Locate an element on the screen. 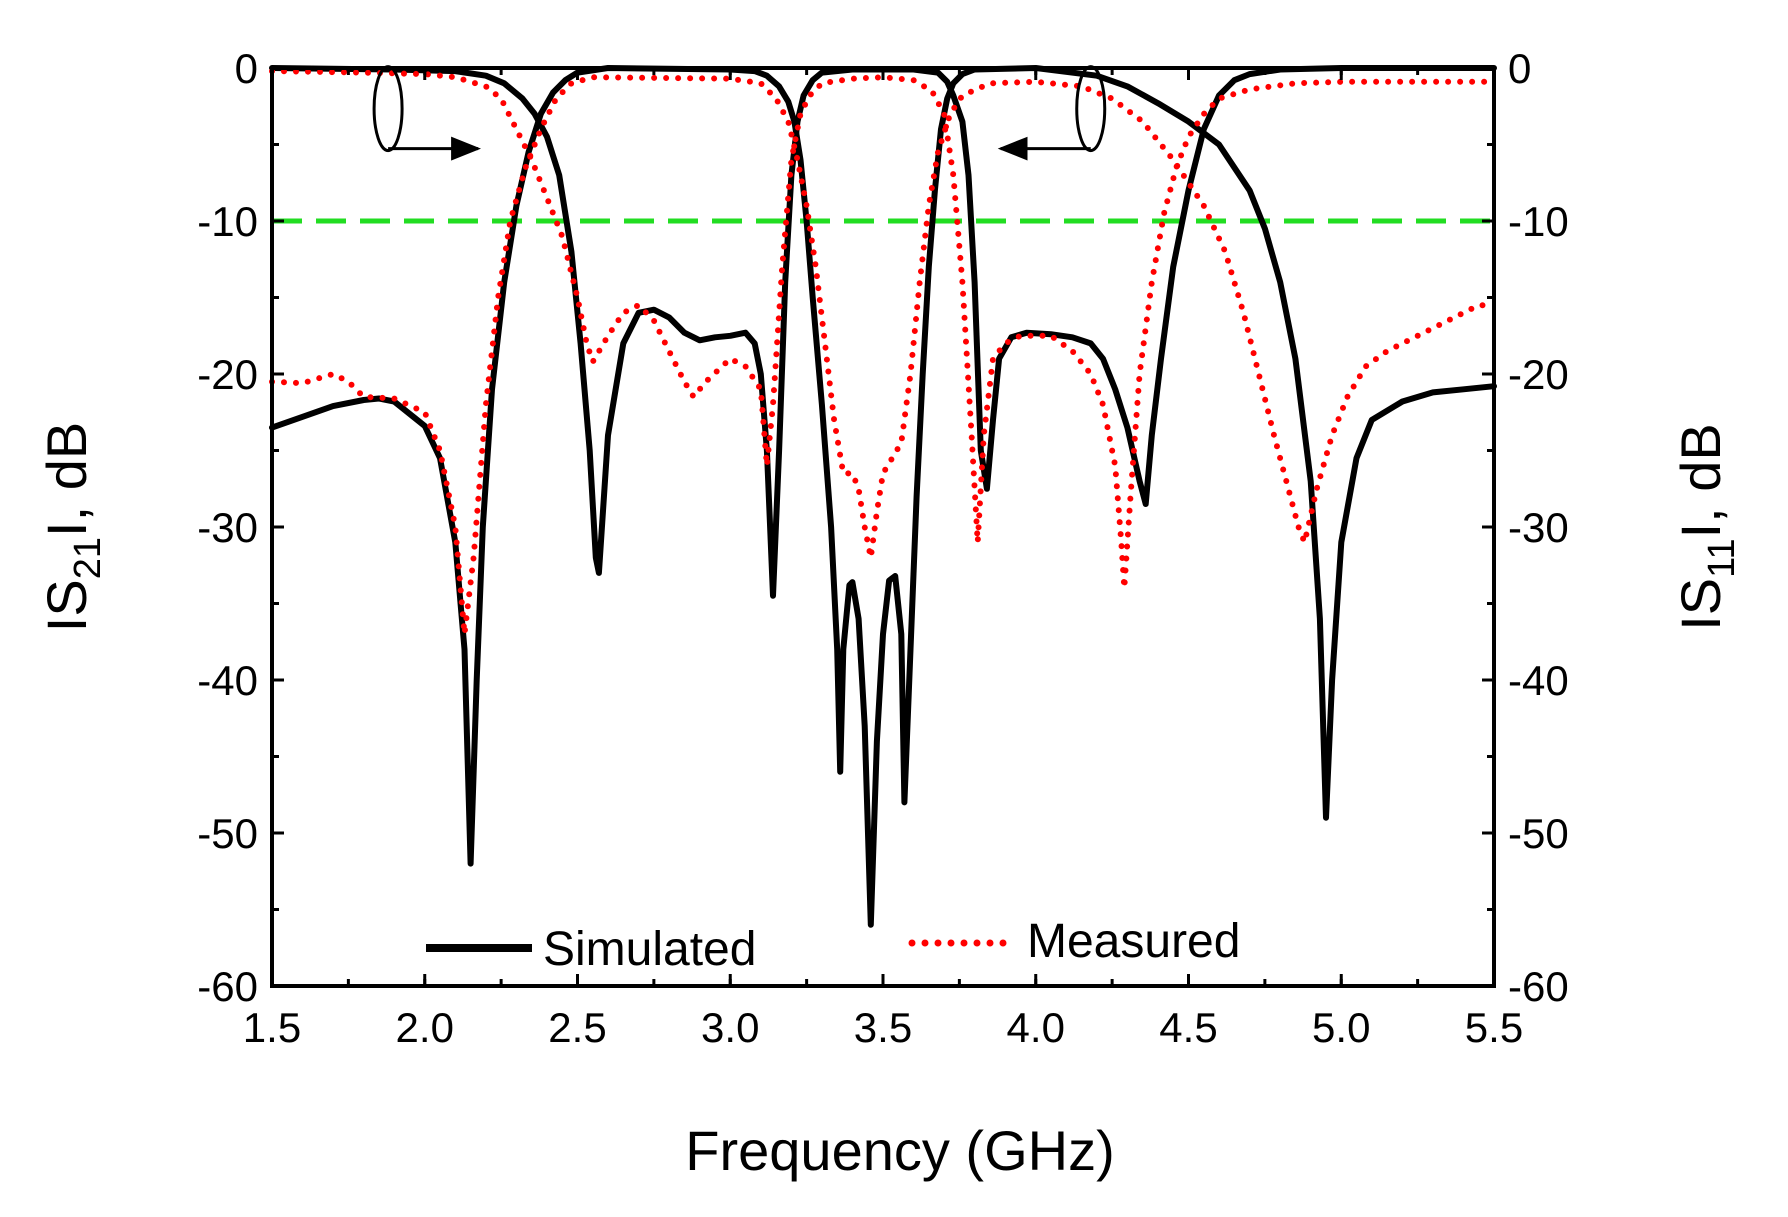  y-left-tick-label: -30 is located at coordinates (227, 527).